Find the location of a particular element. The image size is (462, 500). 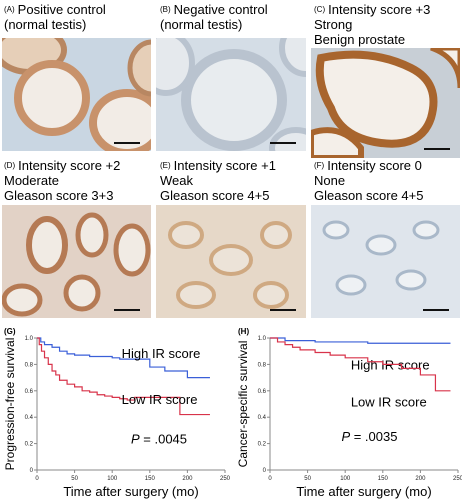

micrograph-a is located at coordinates (76, 94).